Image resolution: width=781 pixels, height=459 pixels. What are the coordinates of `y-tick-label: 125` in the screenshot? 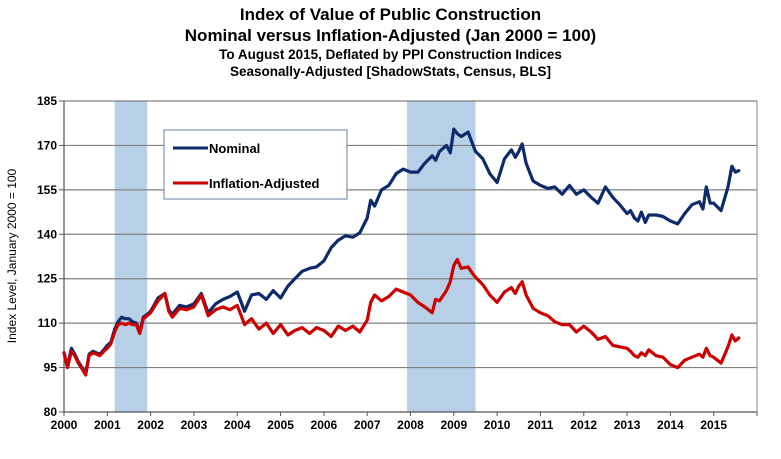 It's located at (47, 279).